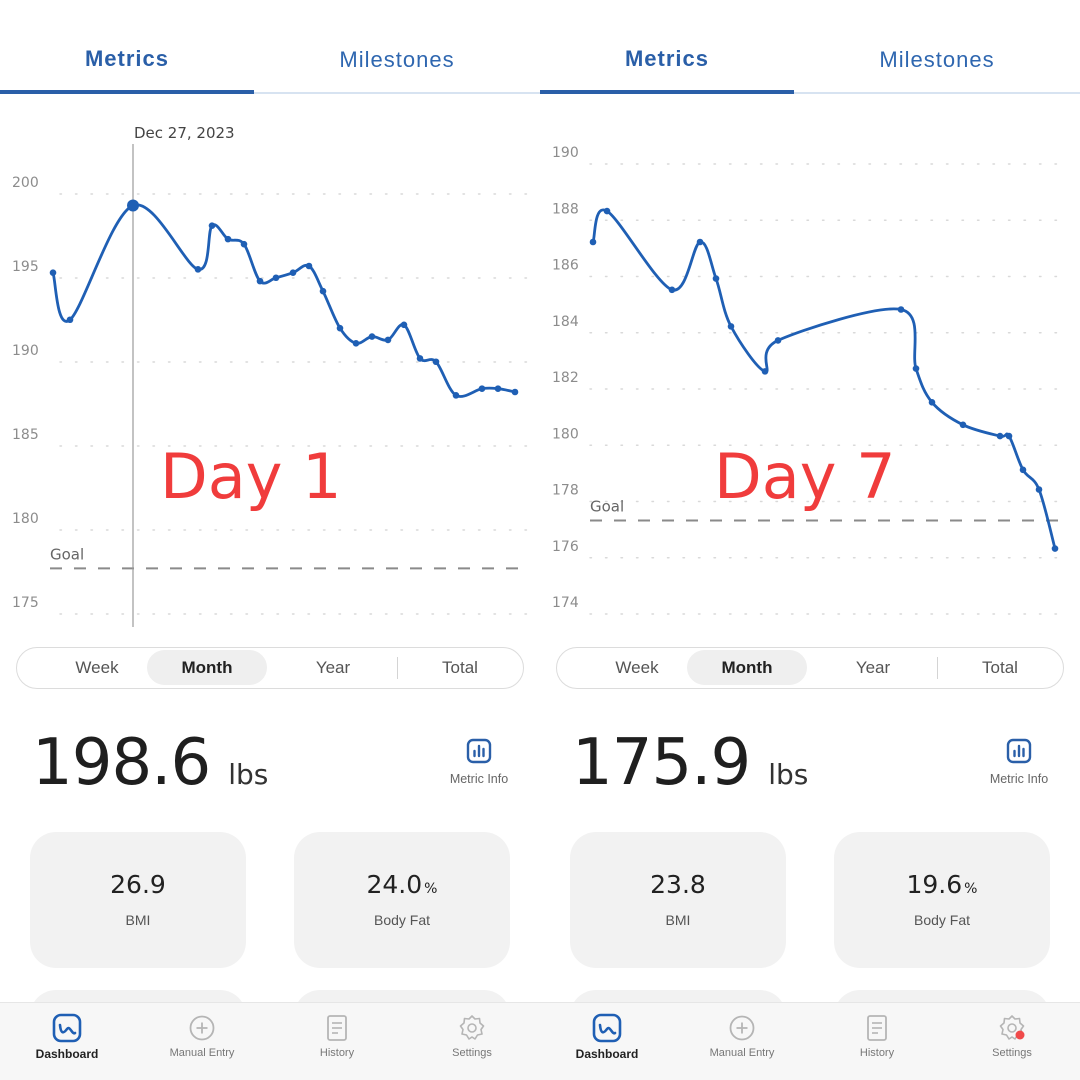  I want to click on body-fat-card: 24.0% Body Fat, so click(402, 900).